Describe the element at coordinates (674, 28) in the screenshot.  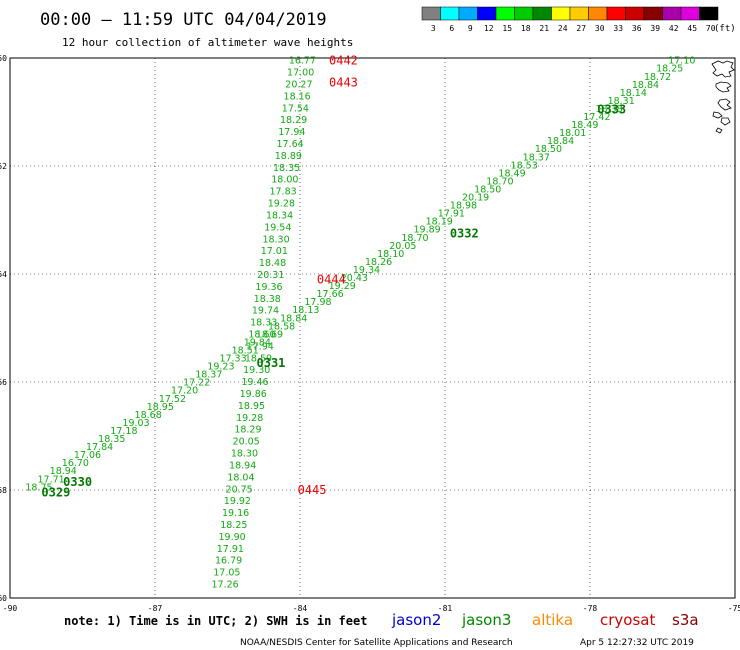
I see `legend-bin-label: 42` at that location.